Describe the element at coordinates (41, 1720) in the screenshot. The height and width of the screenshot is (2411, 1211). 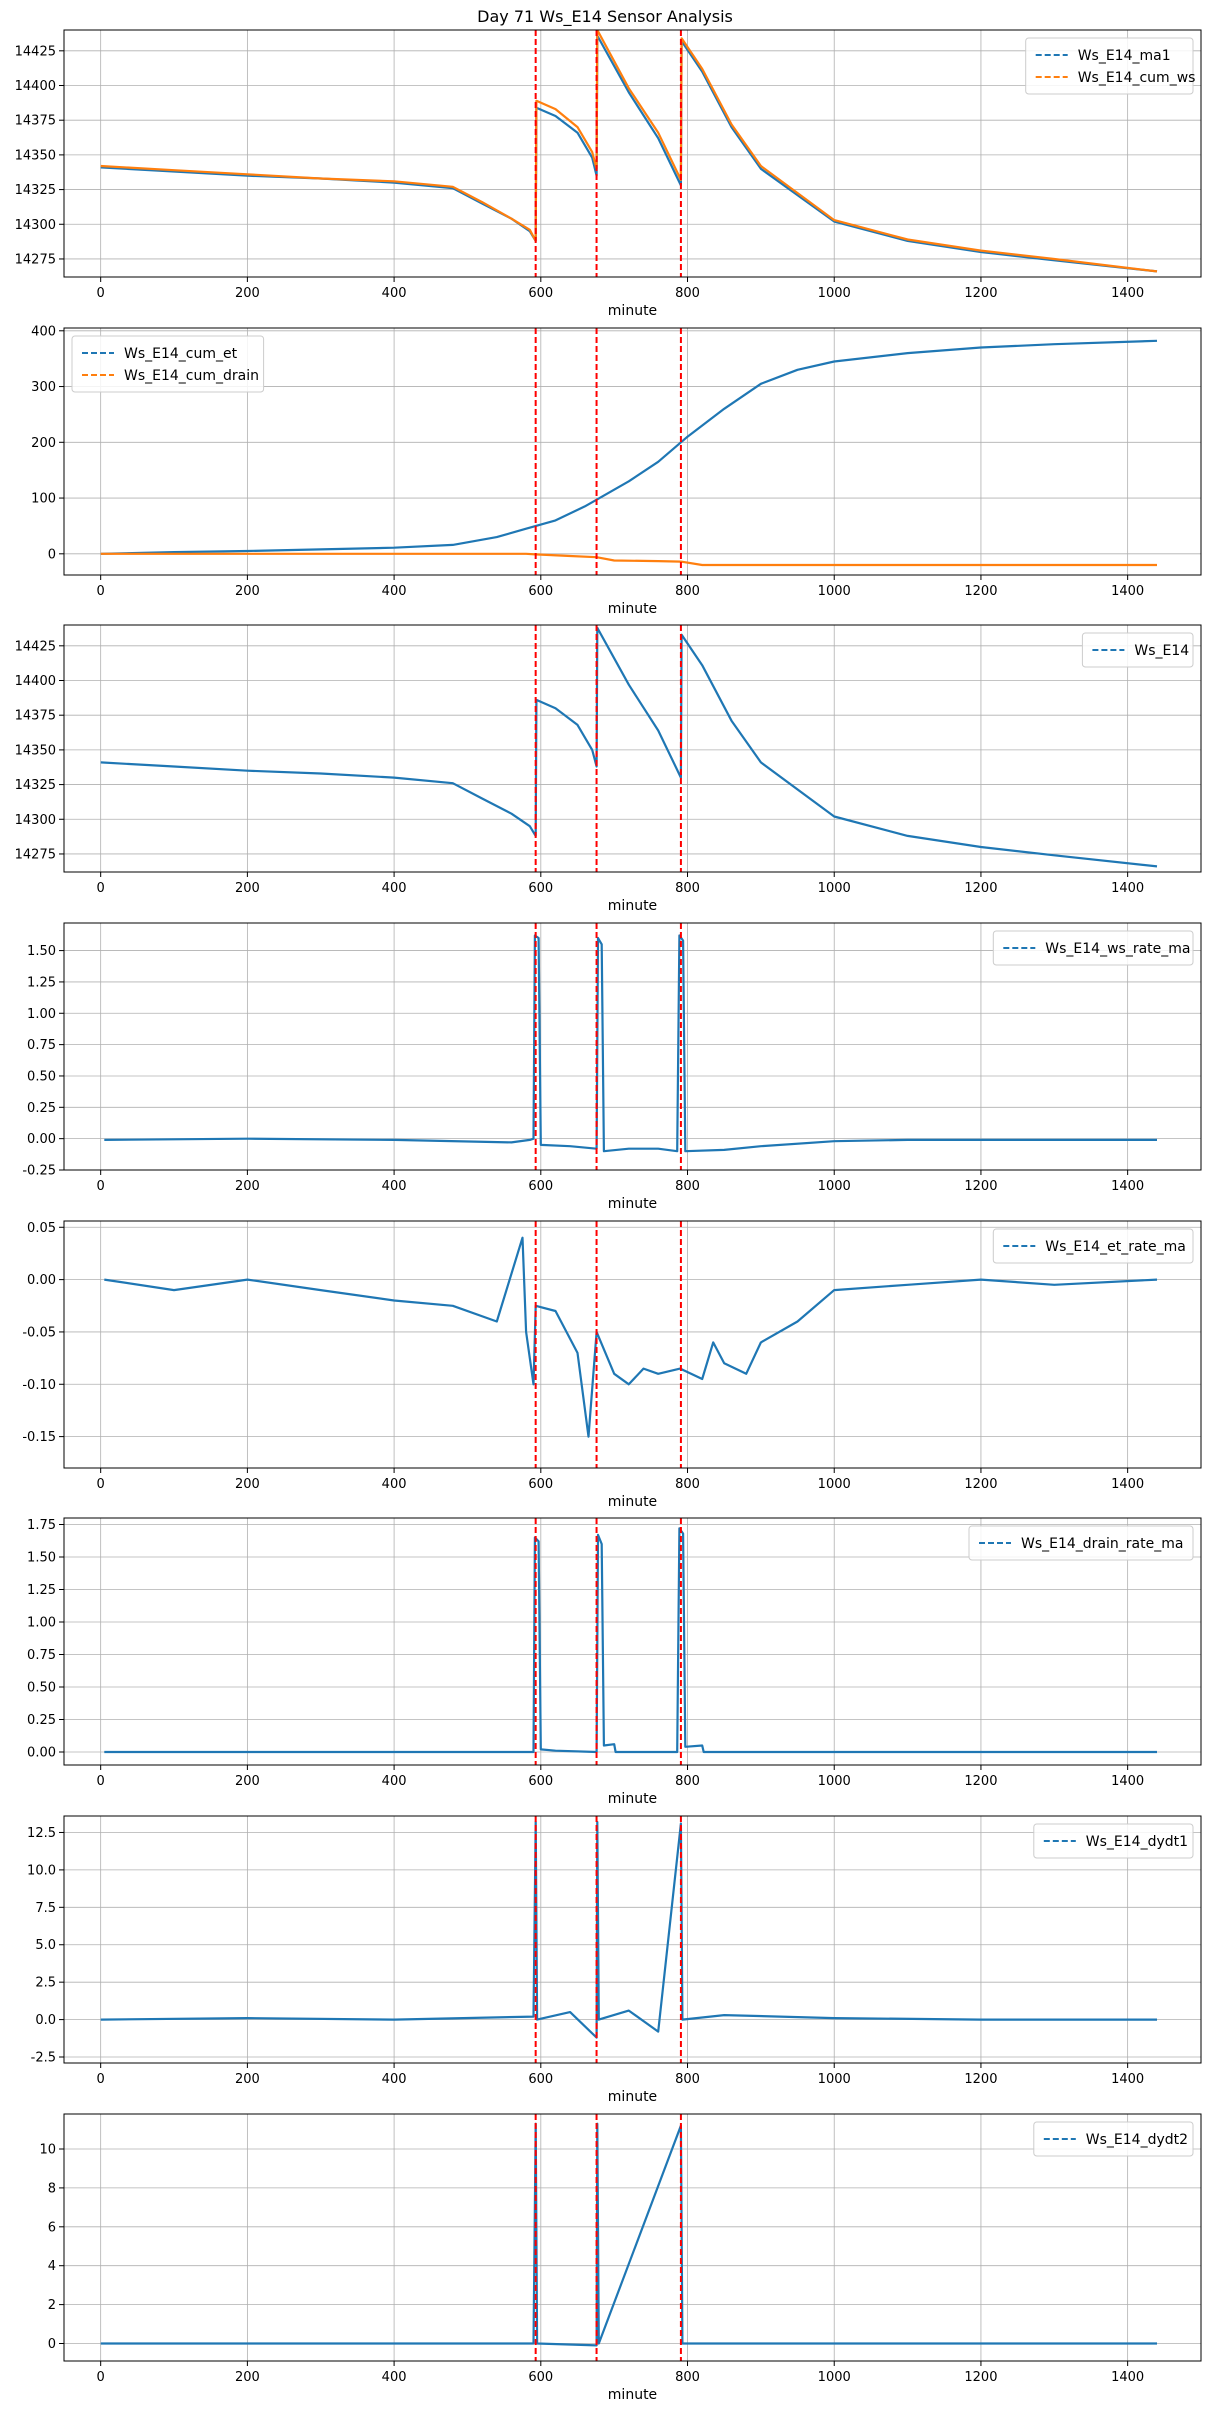
I see `y-tick-label: 0.25` at that location.